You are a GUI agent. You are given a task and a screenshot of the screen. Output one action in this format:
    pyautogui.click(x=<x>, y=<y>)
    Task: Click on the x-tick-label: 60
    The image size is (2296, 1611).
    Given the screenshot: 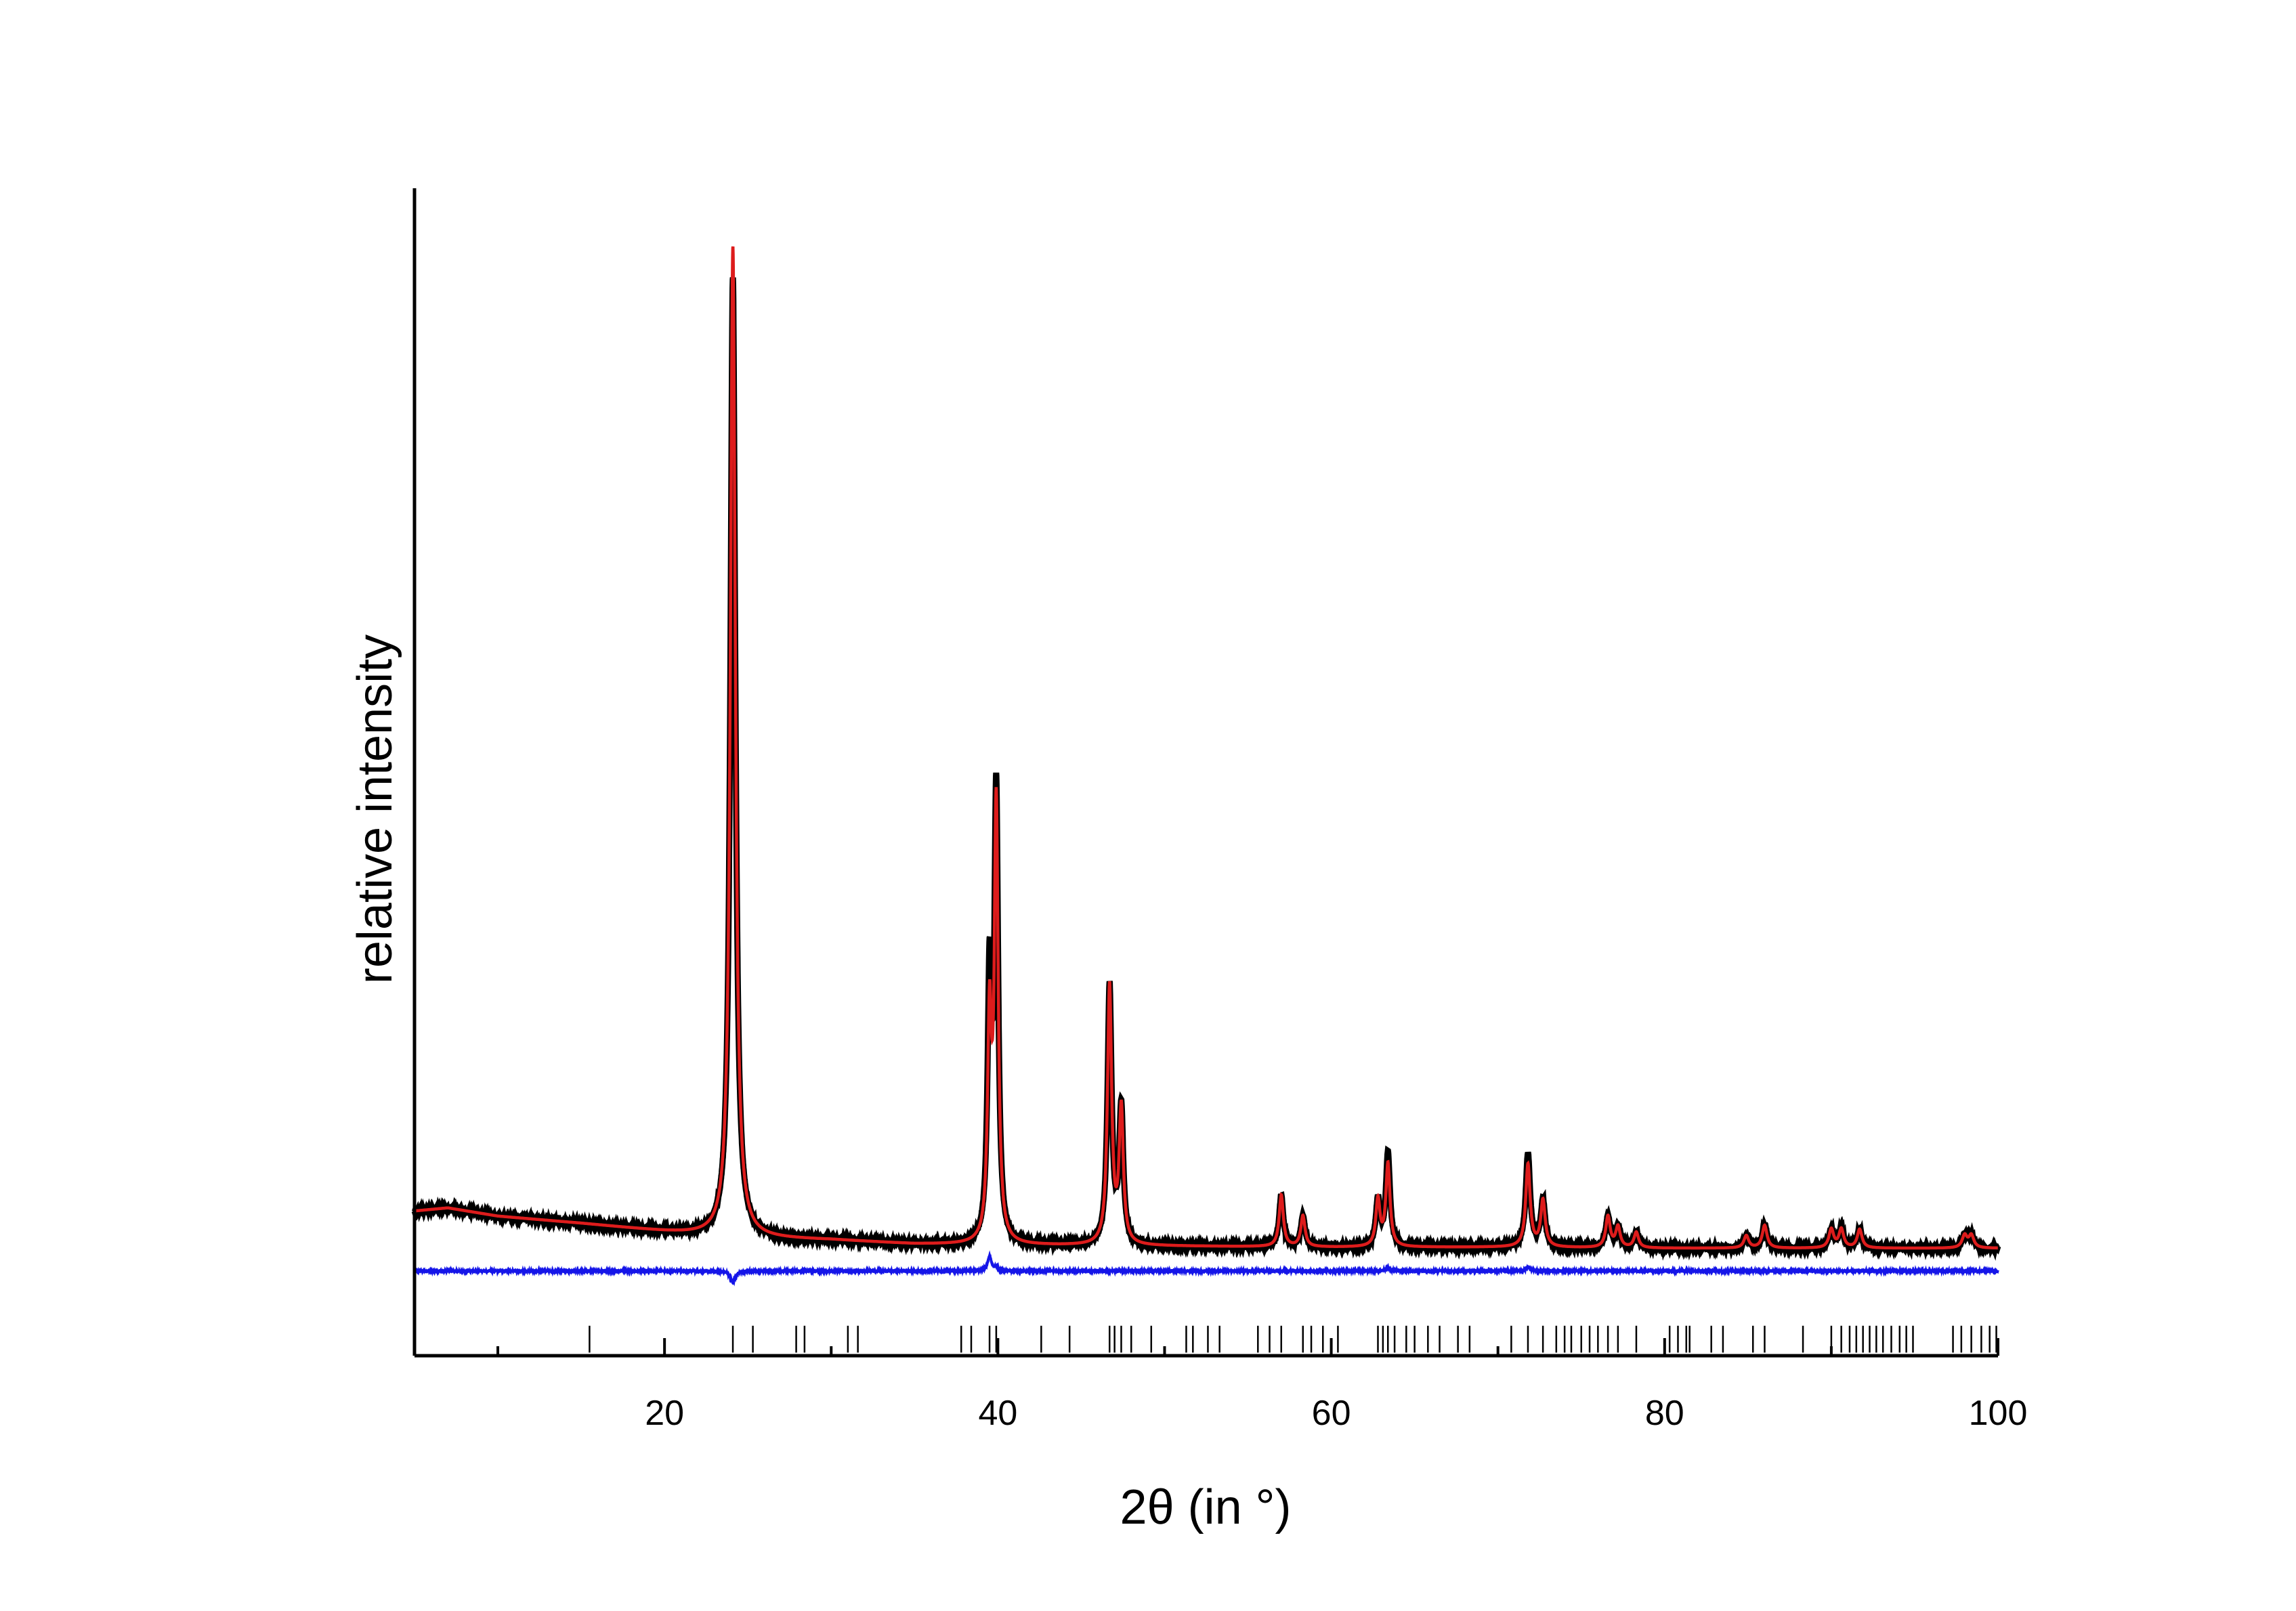 What is the action you would take?
    pyautogui.click(x=1331, y=1413)
    